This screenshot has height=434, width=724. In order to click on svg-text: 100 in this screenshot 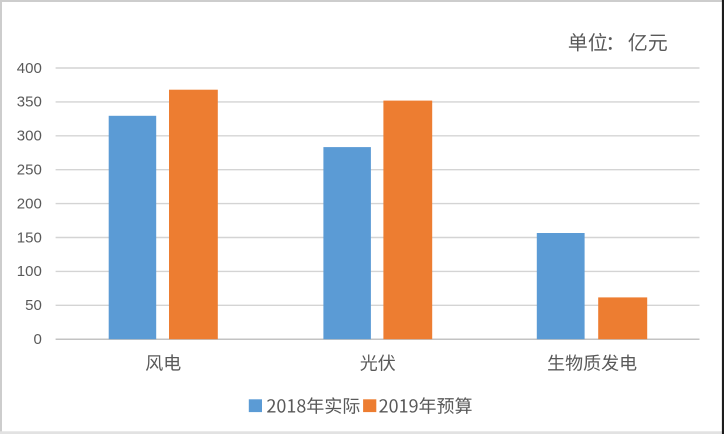, I will do `click(29, 271)`.